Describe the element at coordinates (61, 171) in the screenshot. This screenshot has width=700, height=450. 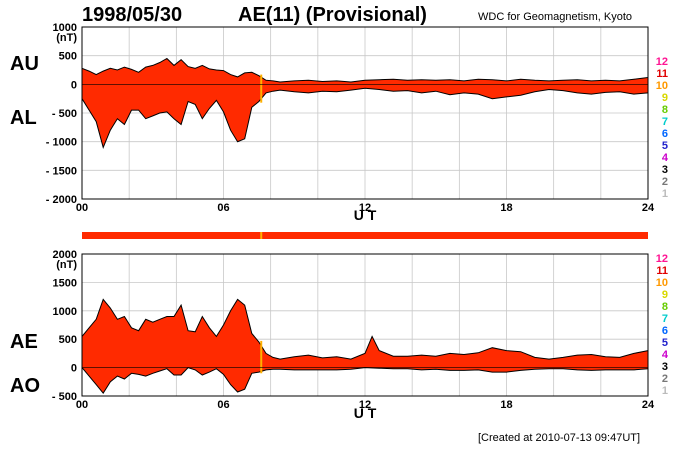
I see `y-tick-label: - 1500` at that location.